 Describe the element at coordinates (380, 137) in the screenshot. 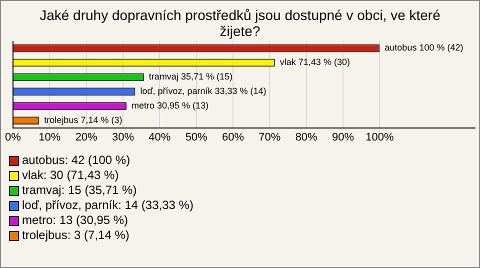

I see `x-tick-label: 100%` at that location.